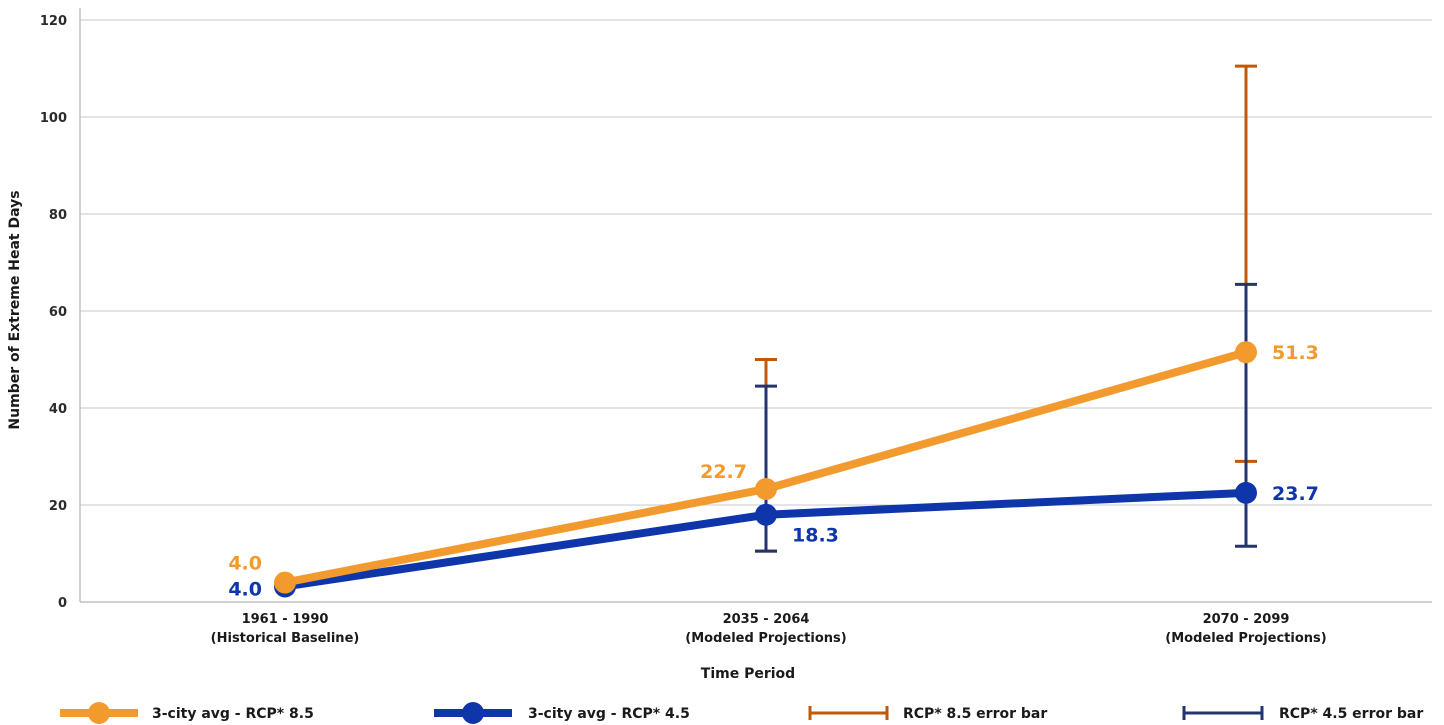  Describe the element at coordinates (58, 215) in the screenshot. I see `y-tick-label: 80` at that location.